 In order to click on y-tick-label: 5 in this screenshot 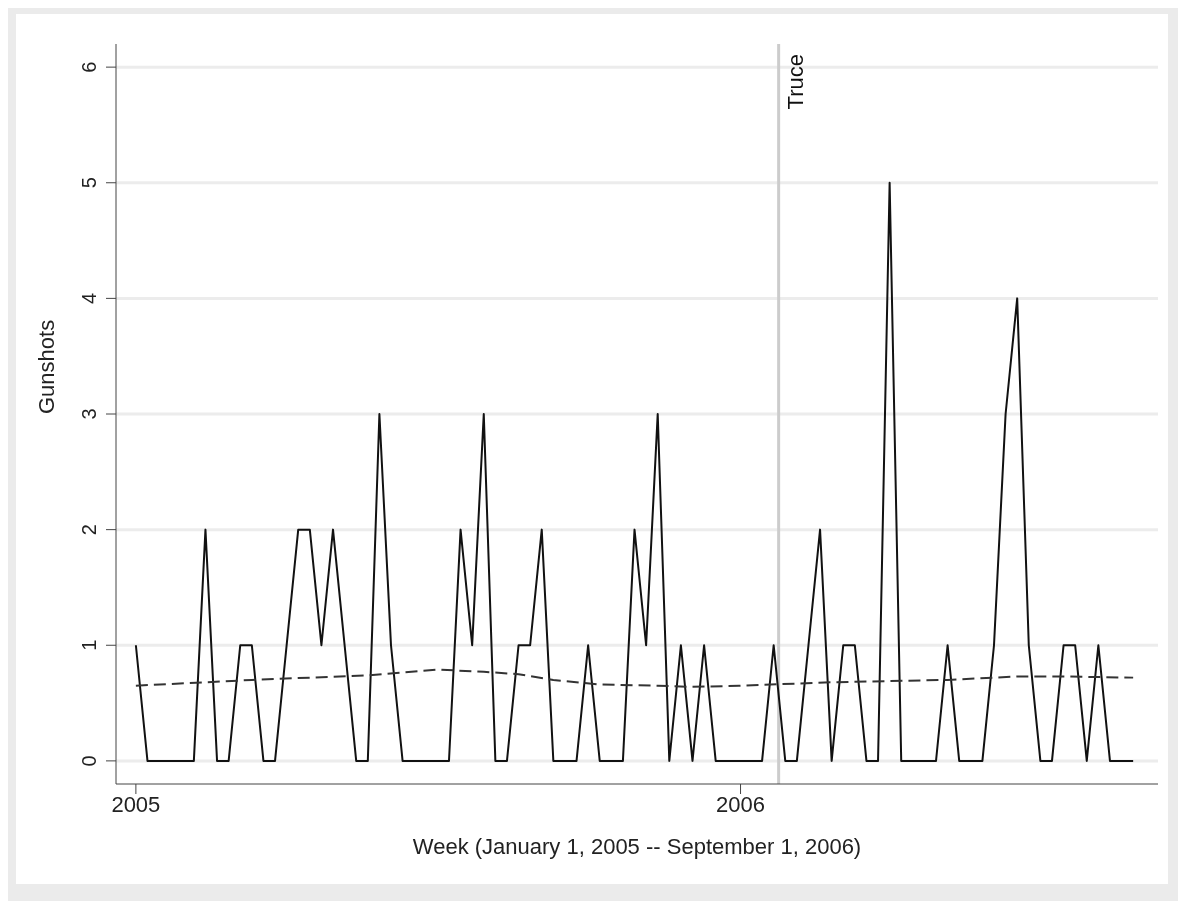, I will do `click(89, 183)`.